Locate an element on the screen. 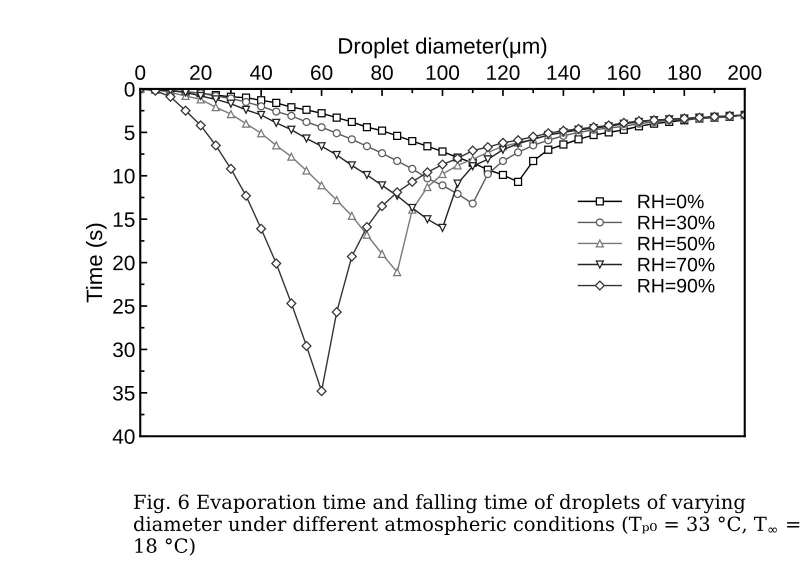 The height and width of the screenshot is (574, 806). y-tick-label: 10 is located at coordinates (124, 176).